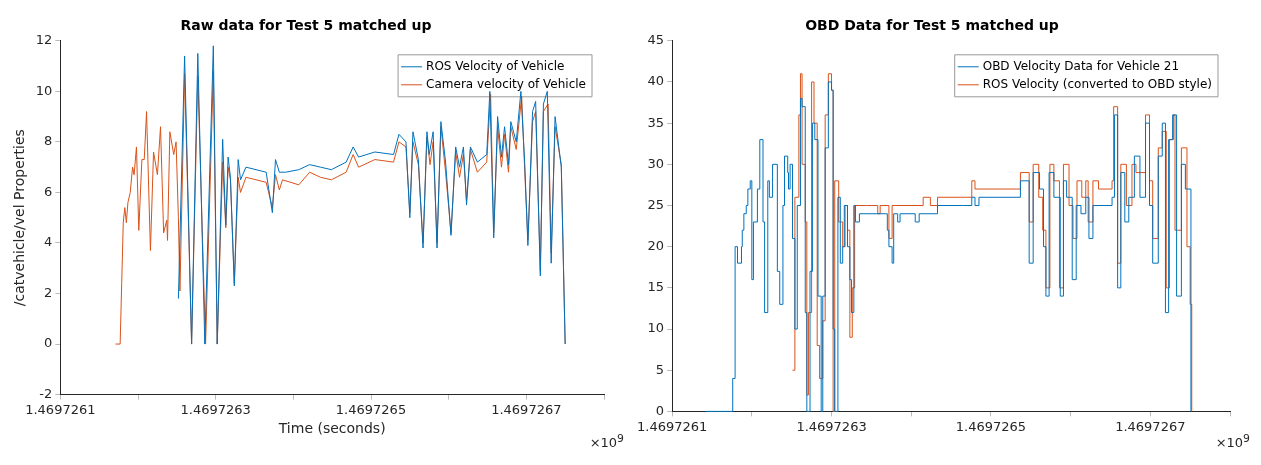  What do you see at coordinates (44, 40) in the screenshot?
I see `y-tick-label: 12` at bounding box center [44, 40].